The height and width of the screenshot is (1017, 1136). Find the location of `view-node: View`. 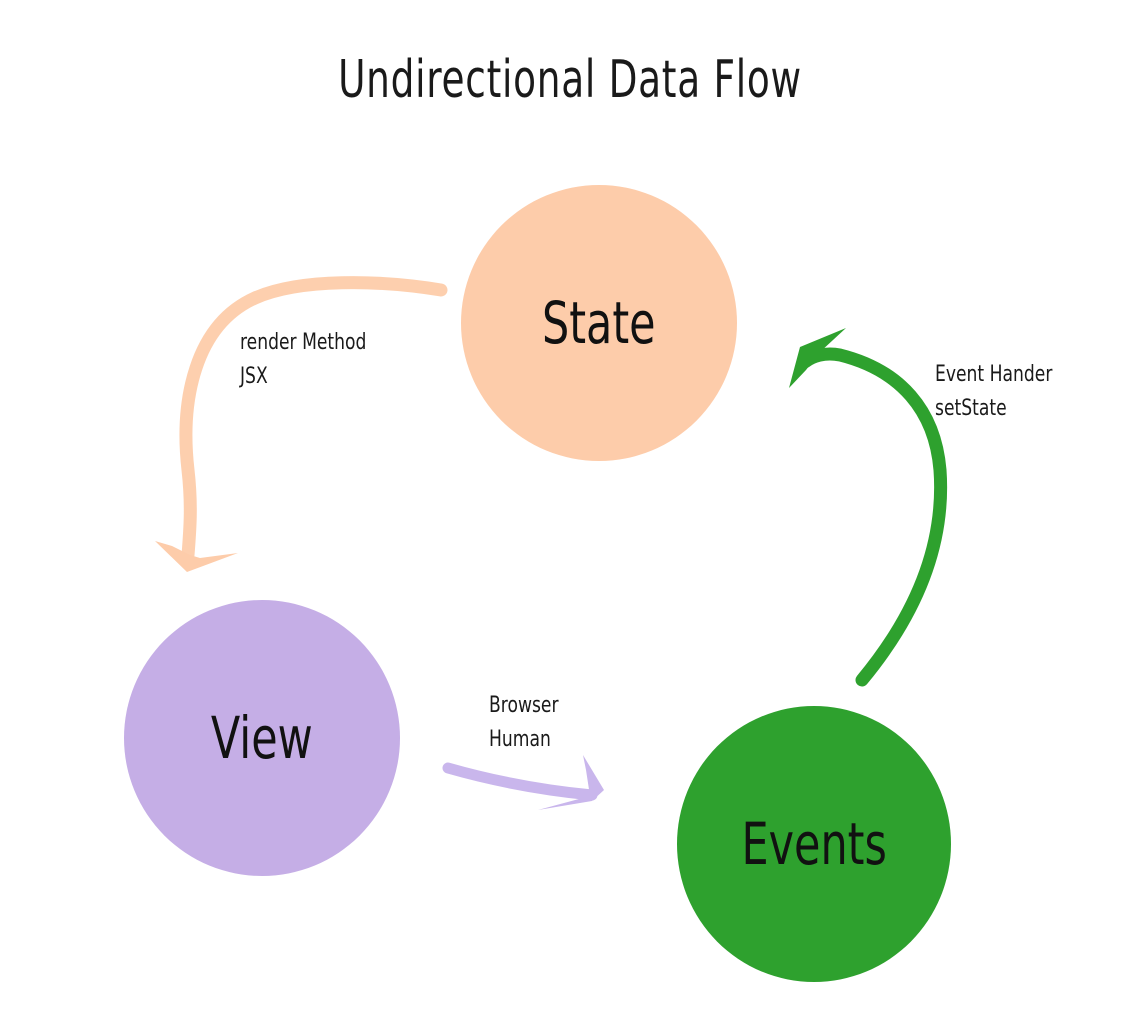

view-node: View is located at coordinates (262, 738).